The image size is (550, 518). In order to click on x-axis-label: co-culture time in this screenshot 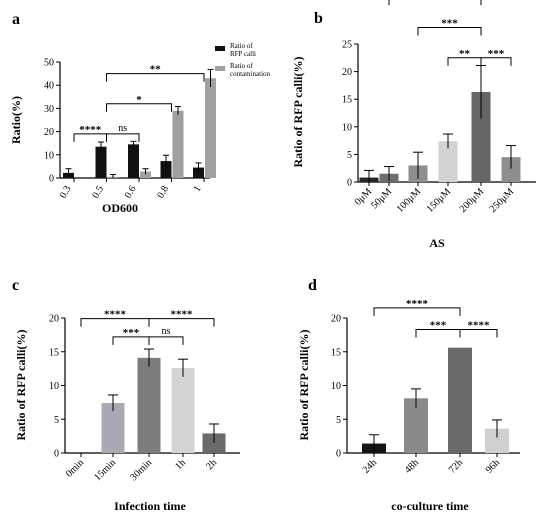, I will do `click(430, 506)`.